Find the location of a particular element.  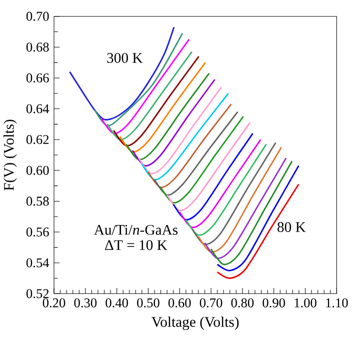

annotation: 300 K is located at coordinates (125, 57).